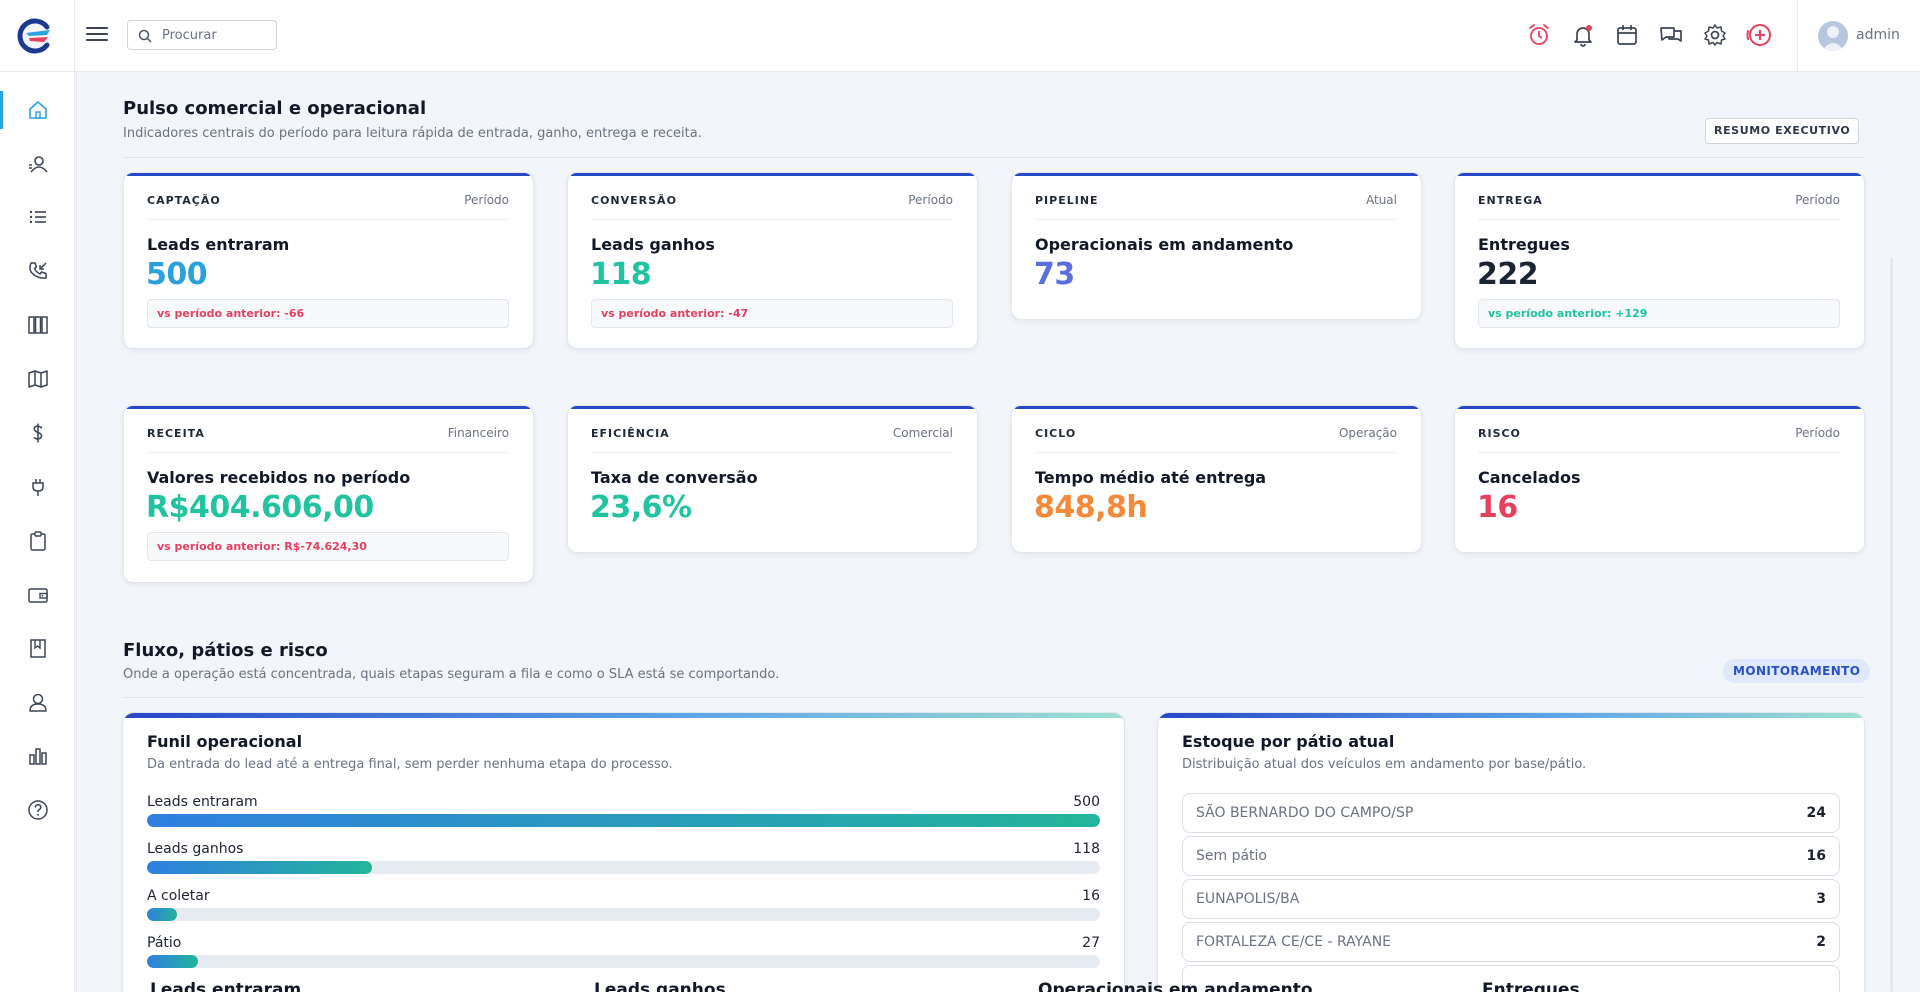  What do you see at coordinates (621, 274) in the screenshot?
I see `kpi-value: 118` at bounding box center [621, 274].